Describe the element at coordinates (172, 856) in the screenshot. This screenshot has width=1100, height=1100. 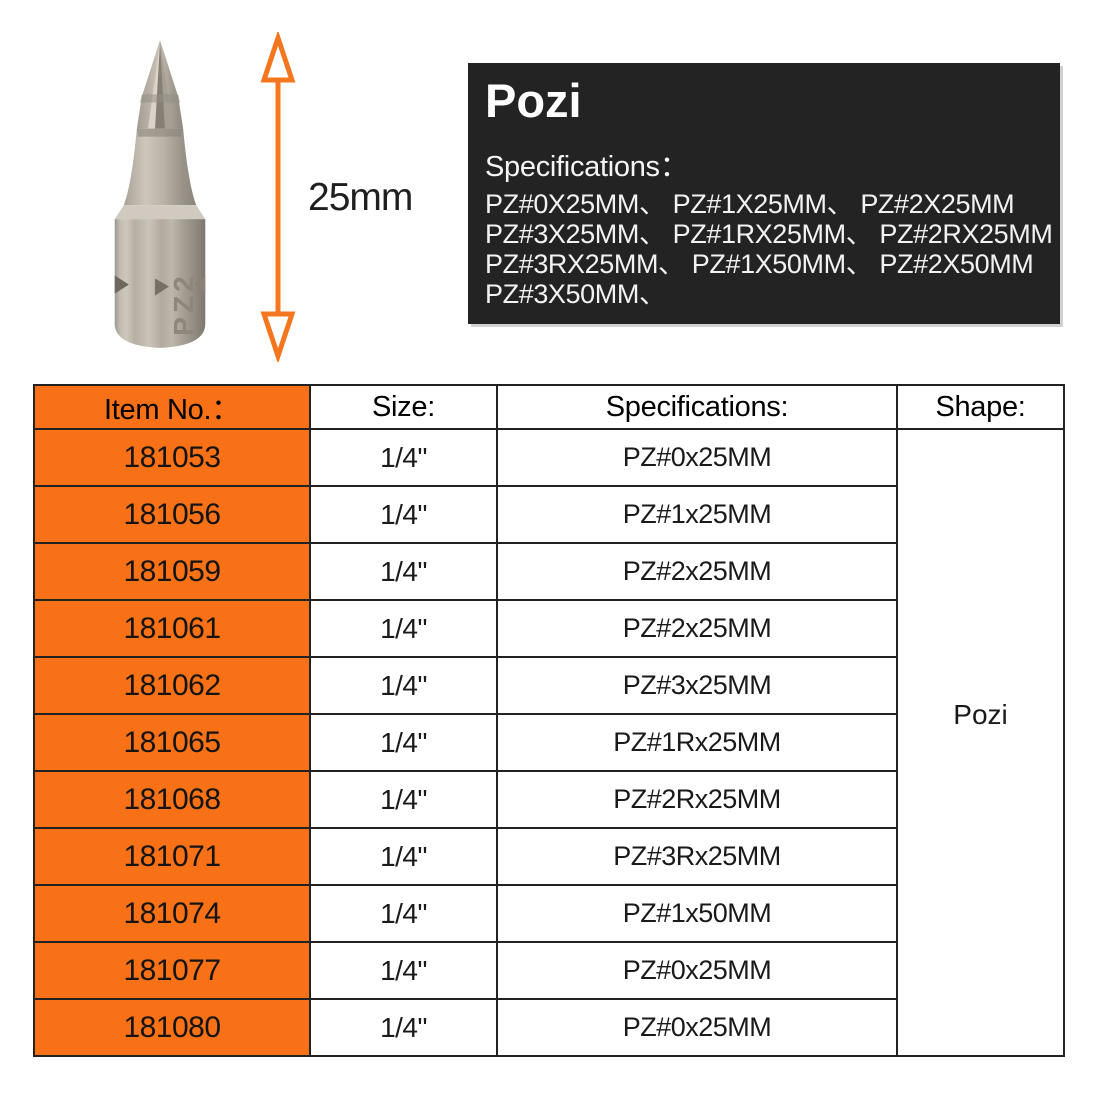
I see `item-no-cell: 181071` at that location.